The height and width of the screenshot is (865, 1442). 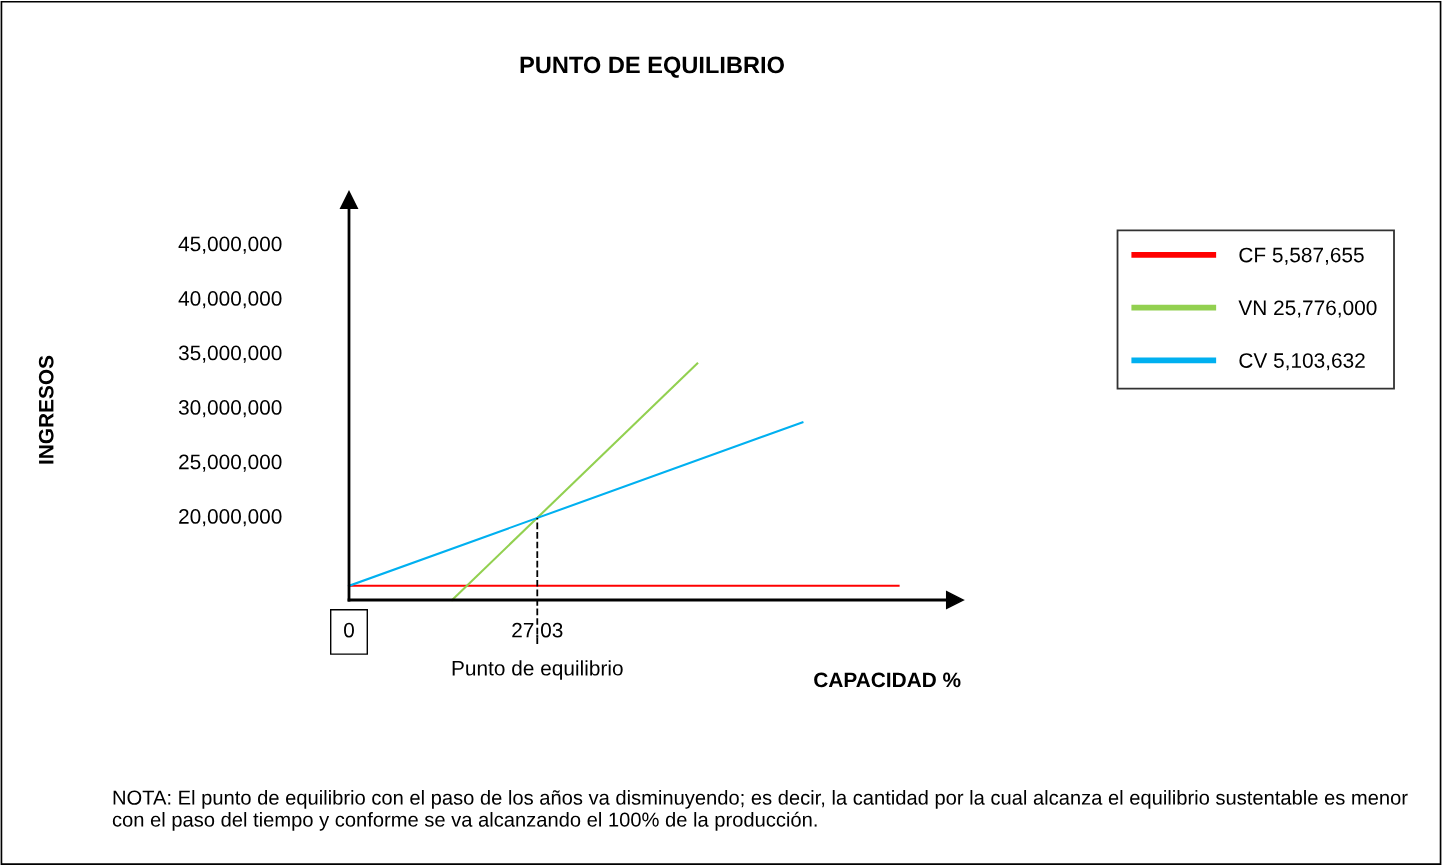 I want to click on chart-title: PUNTO DE EQUILIBRIO, so click(x=652, y=67).